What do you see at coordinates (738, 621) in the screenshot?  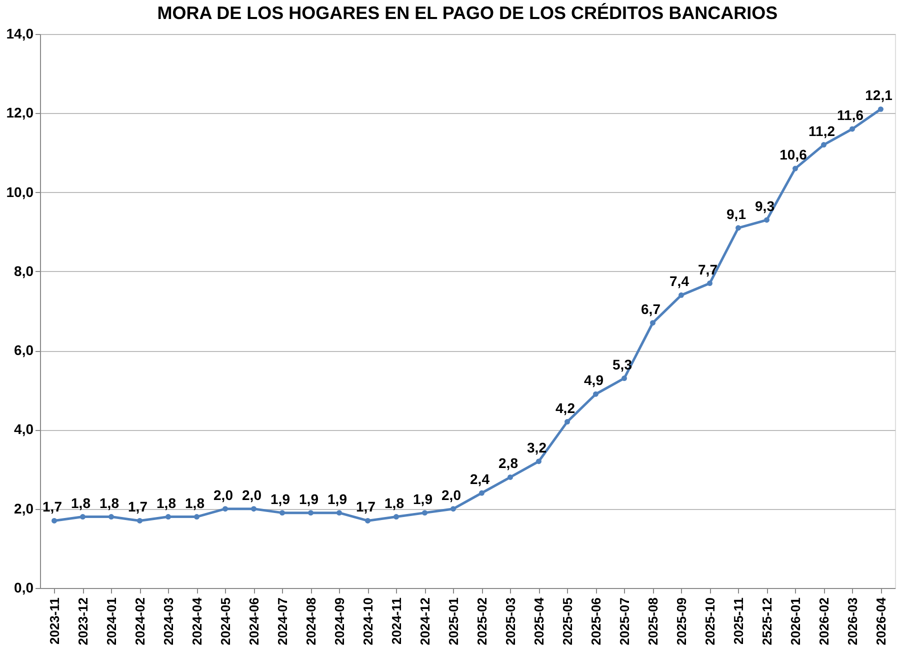 I see `x-tick-label: 2025-11` at bounding box center [738, 621].